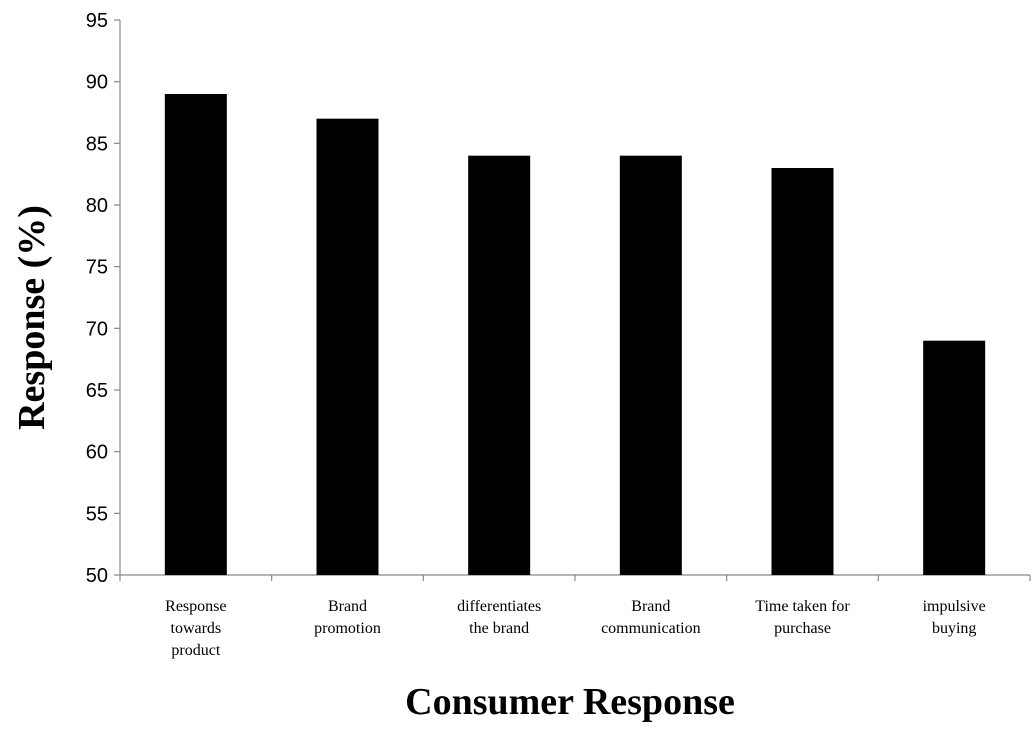 Image resolution: width=1034 pixels, height=739 pixels. I want to click on y-axis-label: Response (%), so click(32, 317).